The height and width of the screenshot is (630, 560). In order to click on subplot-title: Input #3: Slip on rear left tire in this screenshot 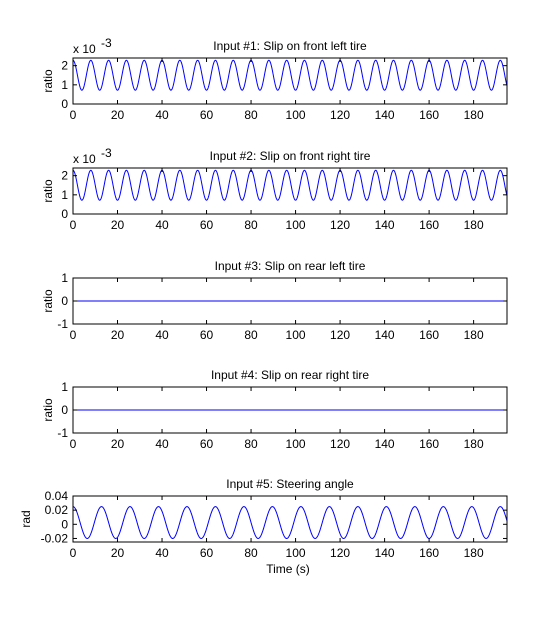, I will do `click(290, 266)`.